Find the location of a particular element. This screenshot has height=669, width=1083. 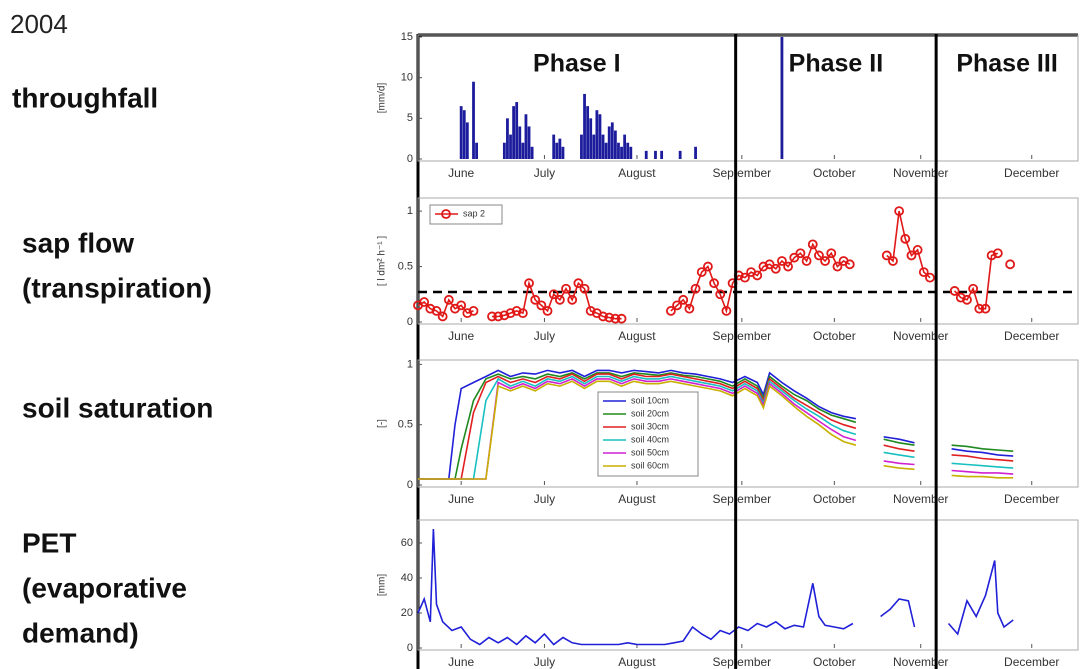

y-tick-label: 60 is located at coordinates (407, 543).